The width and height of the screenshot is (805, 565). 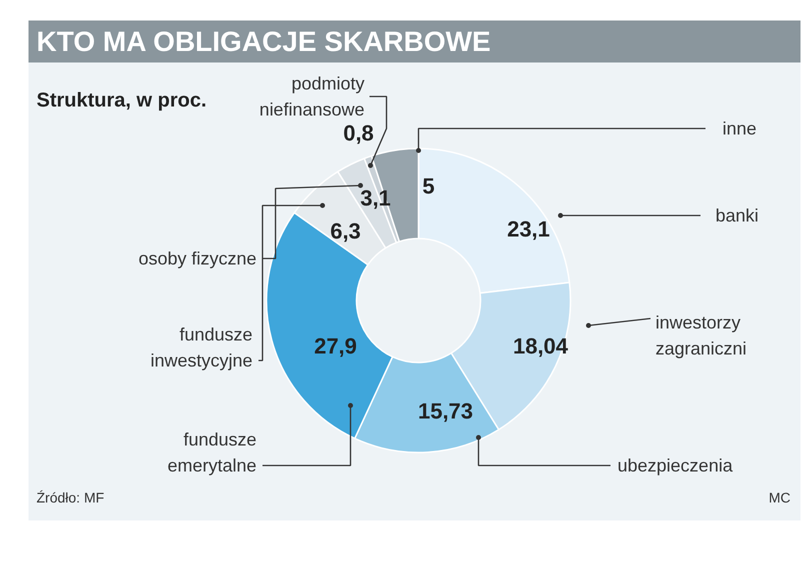 What do you see at coordinates (70, 498) in the screenshot?
I see `text: Źródło: MF` at bounding box center [70, 498].